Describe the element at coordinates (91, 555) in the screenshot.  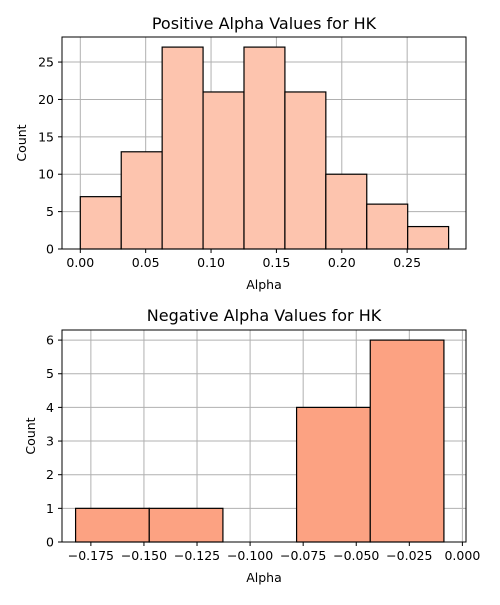
I see `x-tick-label: −0.175` at that location.